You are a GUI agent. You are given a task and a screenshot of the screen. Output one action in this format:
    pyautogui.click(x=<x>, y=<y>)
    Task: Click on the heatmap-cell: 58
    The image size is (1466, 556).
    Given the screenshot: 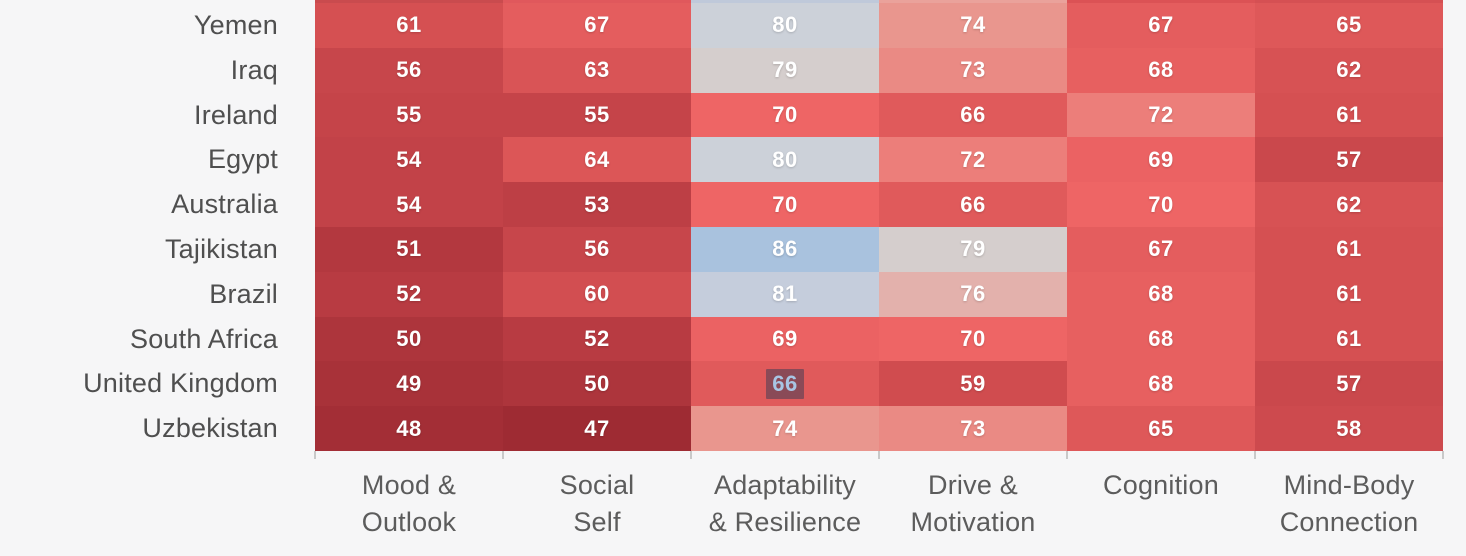 What is the action you would take?
    pyautogui.click(x=1349, y=428)
    